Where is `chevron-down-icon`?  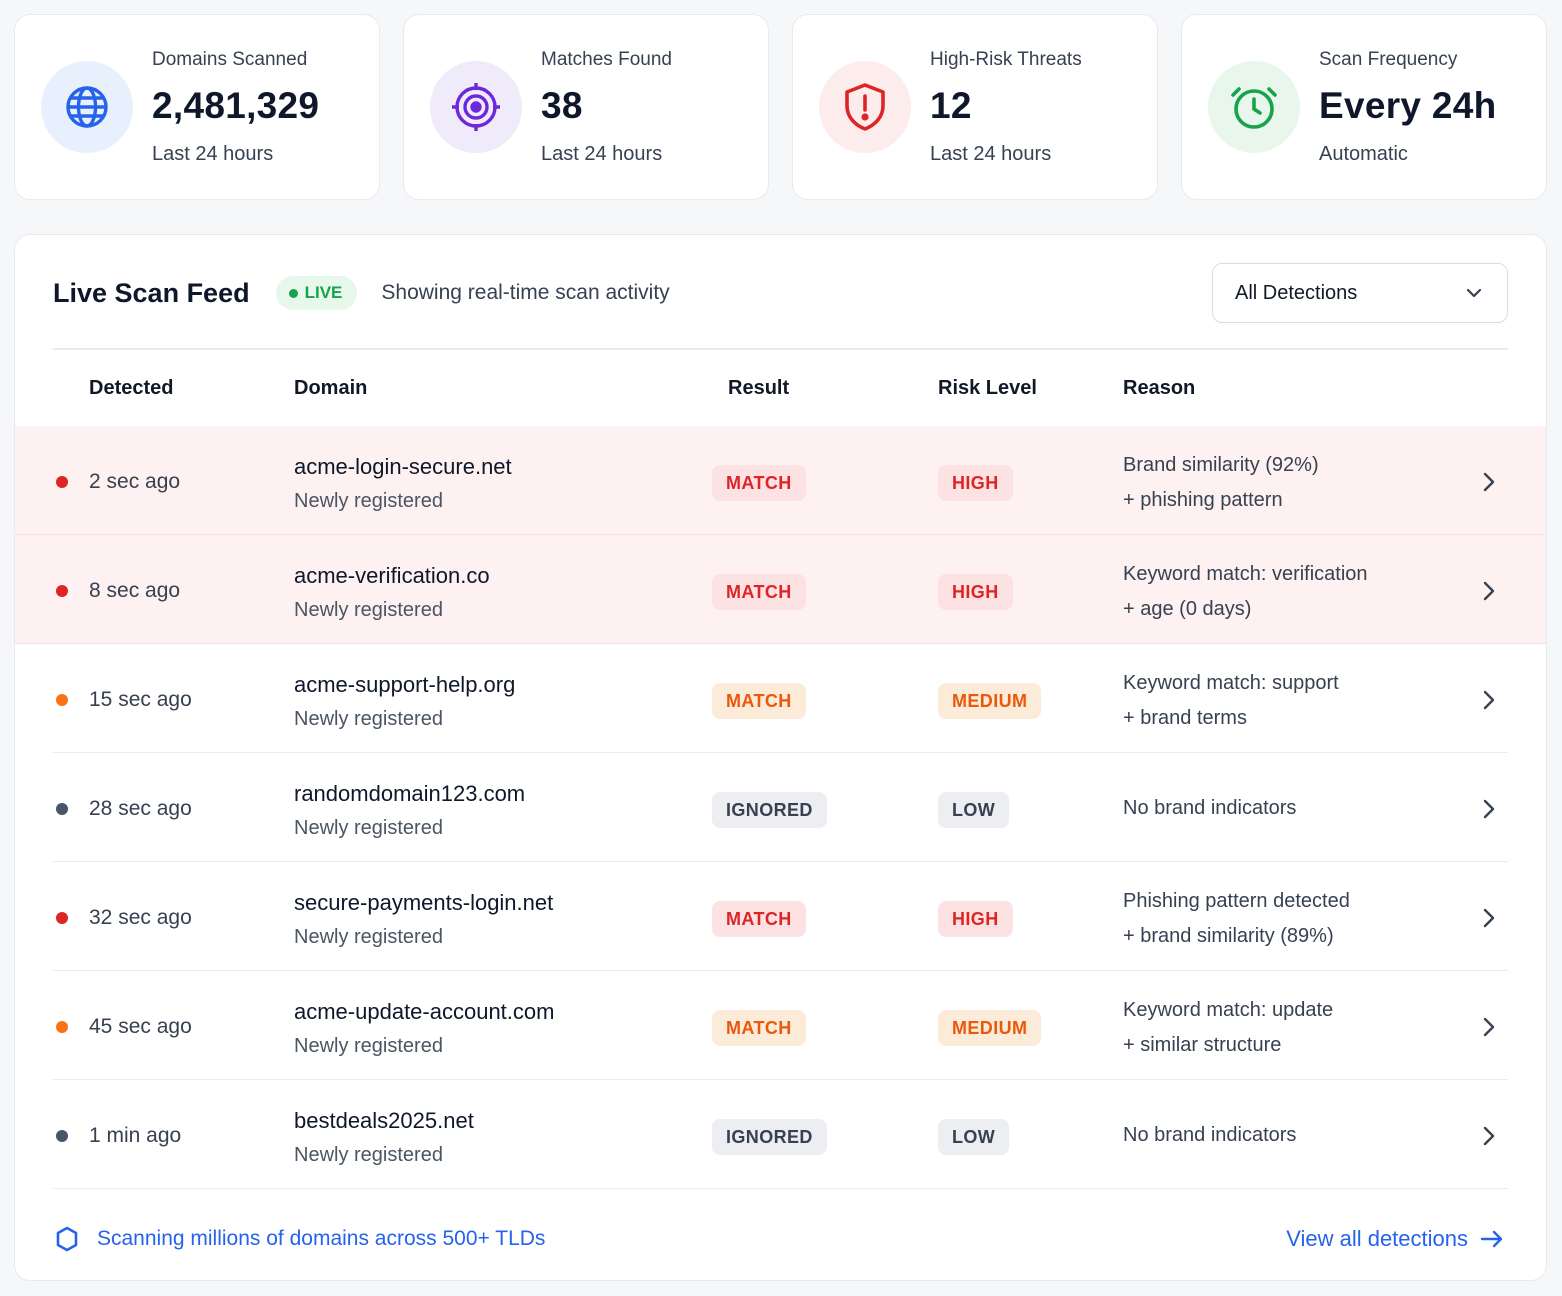
chevron-down-icon is located at coordinates (1474, 293).